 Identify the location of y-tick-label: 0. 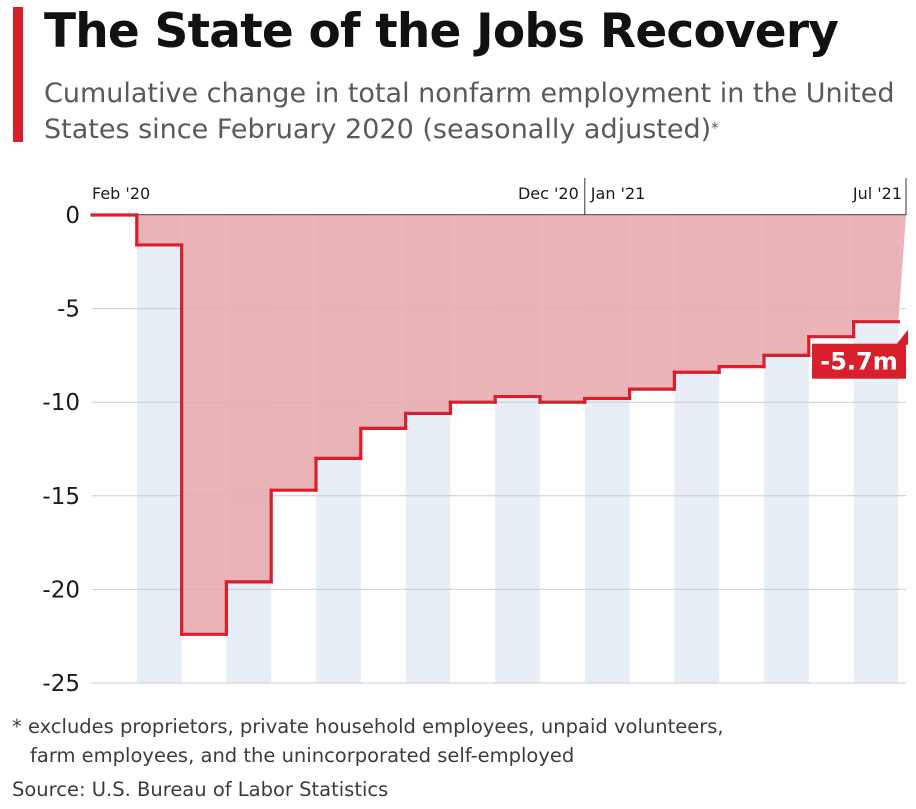
(72, 216).